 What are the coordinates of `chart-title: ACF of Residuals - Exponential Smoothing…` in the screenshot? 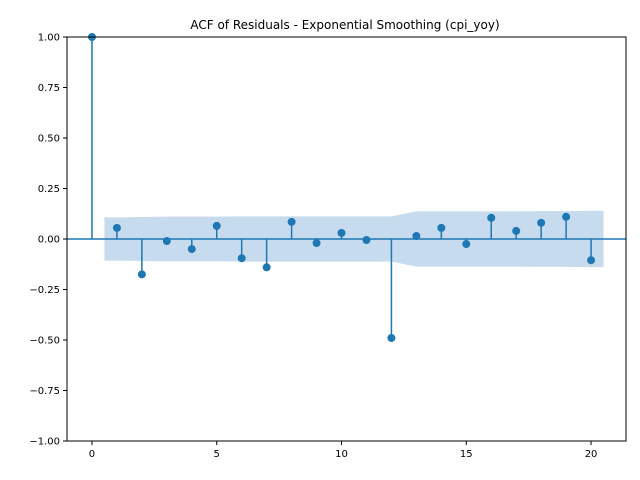 It's located at (344, 25).